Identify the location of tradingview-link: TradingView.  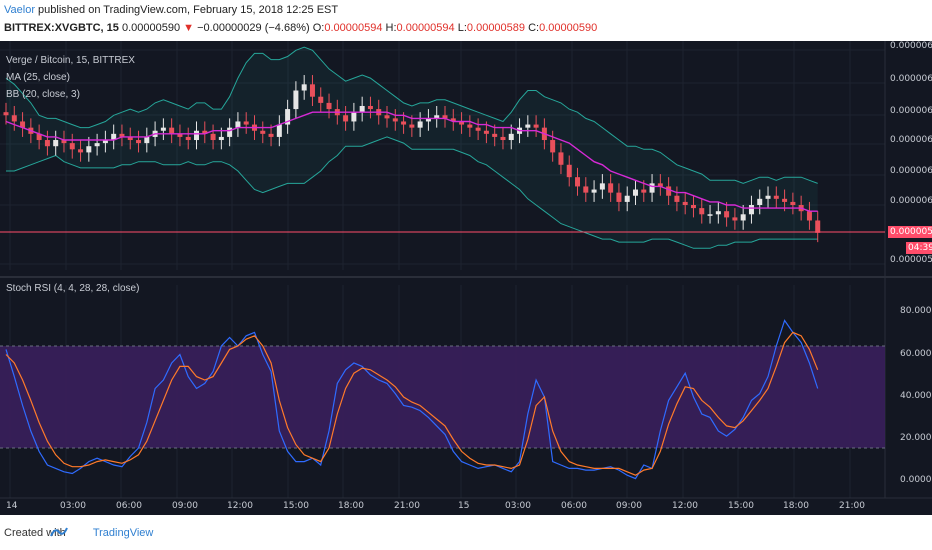
(123, 533).